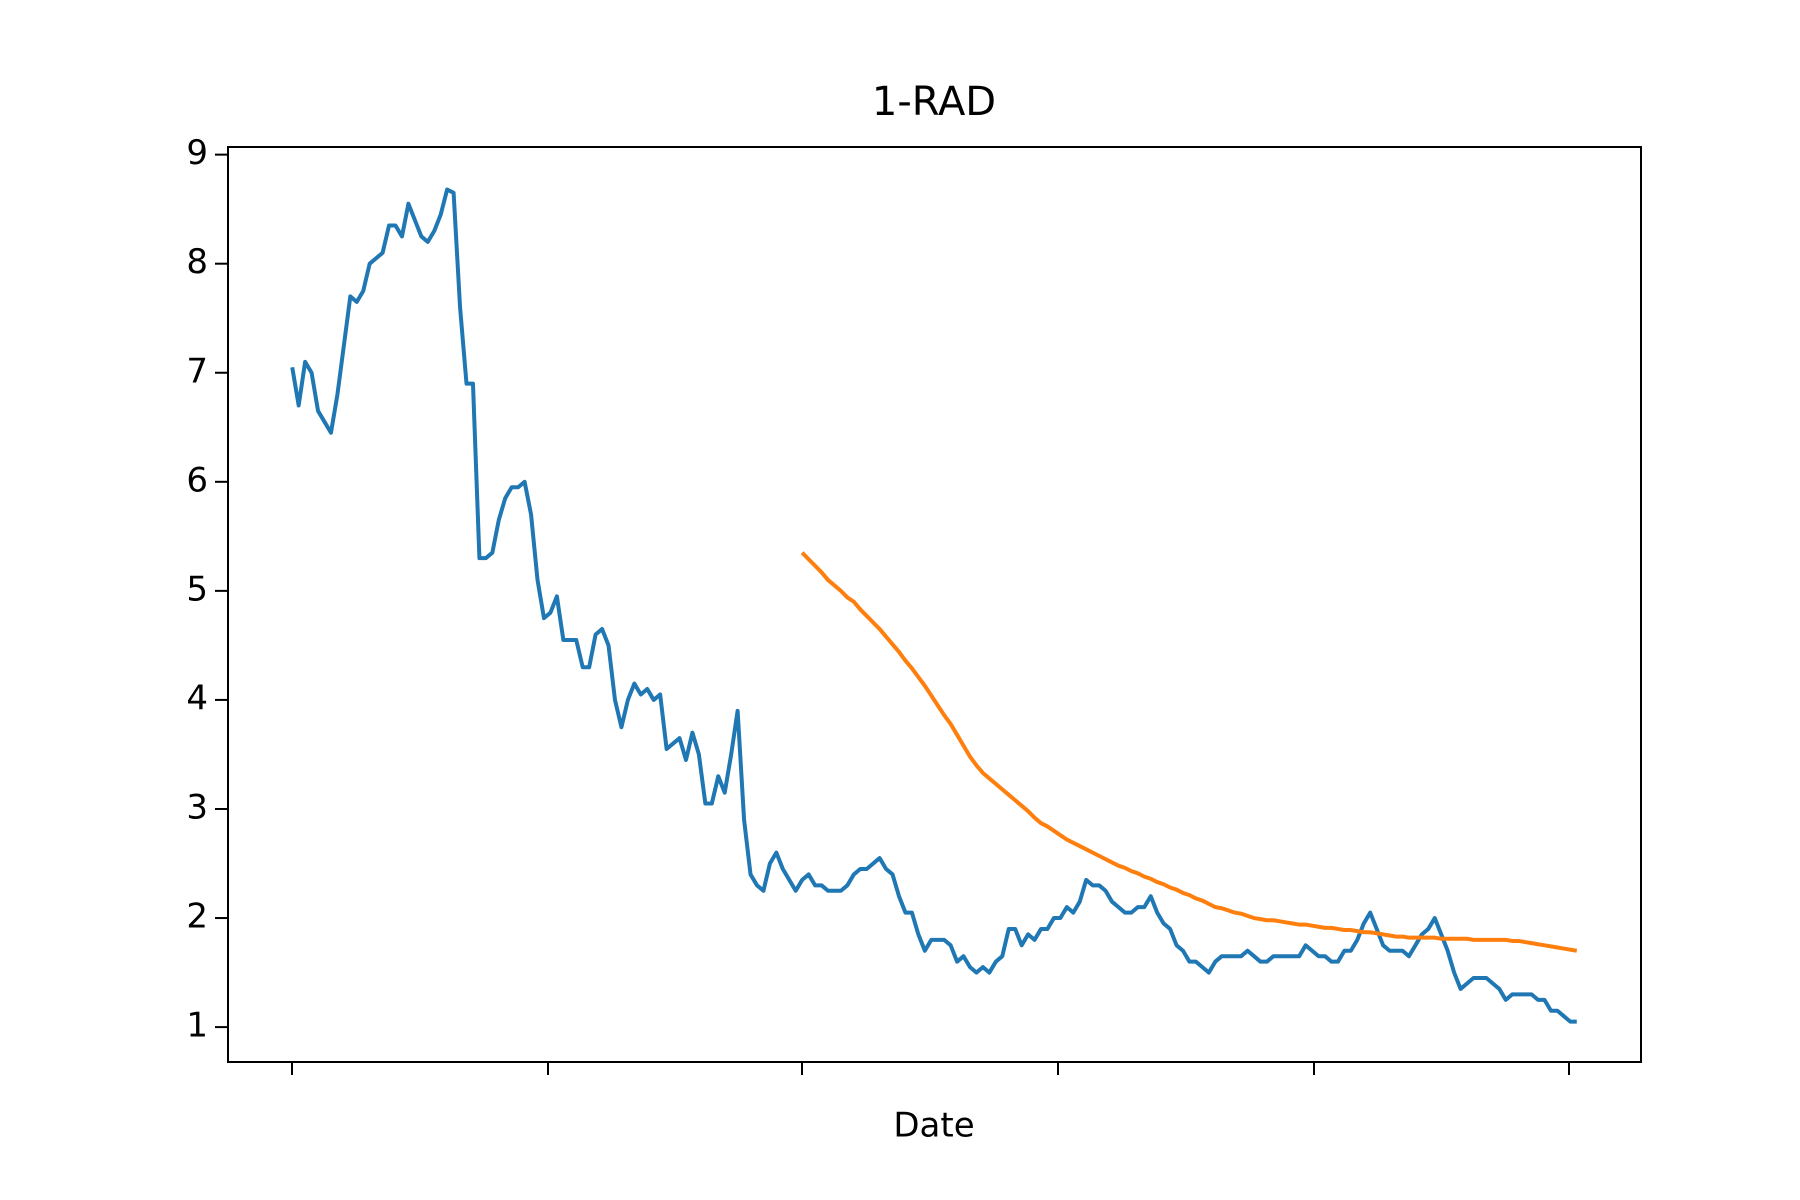 The height and width of the screenshot is (1200, 1800). What do you see at coordinates (197, 917) in the screenshot?
I see `y-tick-label: 2` at bounding box center [197, 917].